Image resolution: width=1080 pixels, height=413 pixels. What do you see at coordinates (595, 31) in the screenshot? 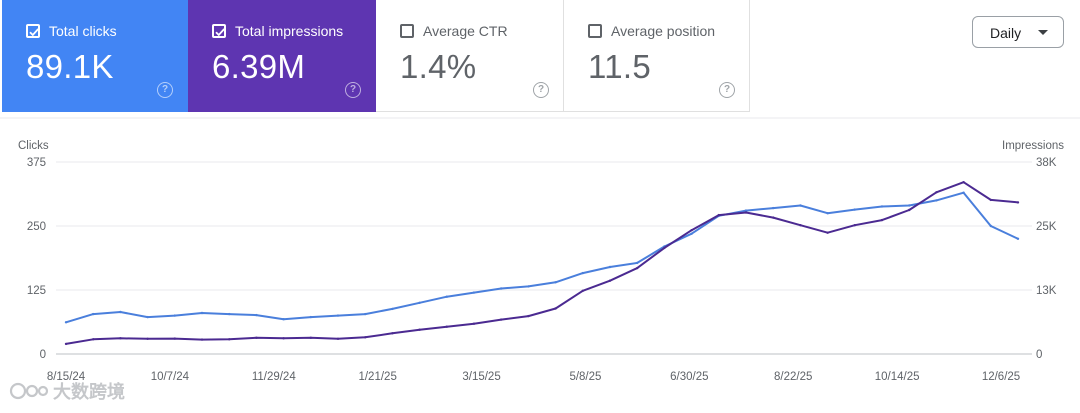
I see `average-position-checkbox` at bounding box center [595, 31].